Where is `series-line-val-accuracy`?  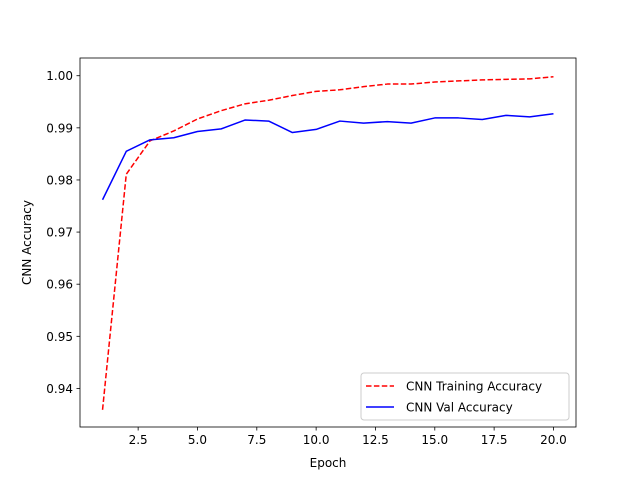 series-line-val-accuracy is located at coordinates (327, 157).